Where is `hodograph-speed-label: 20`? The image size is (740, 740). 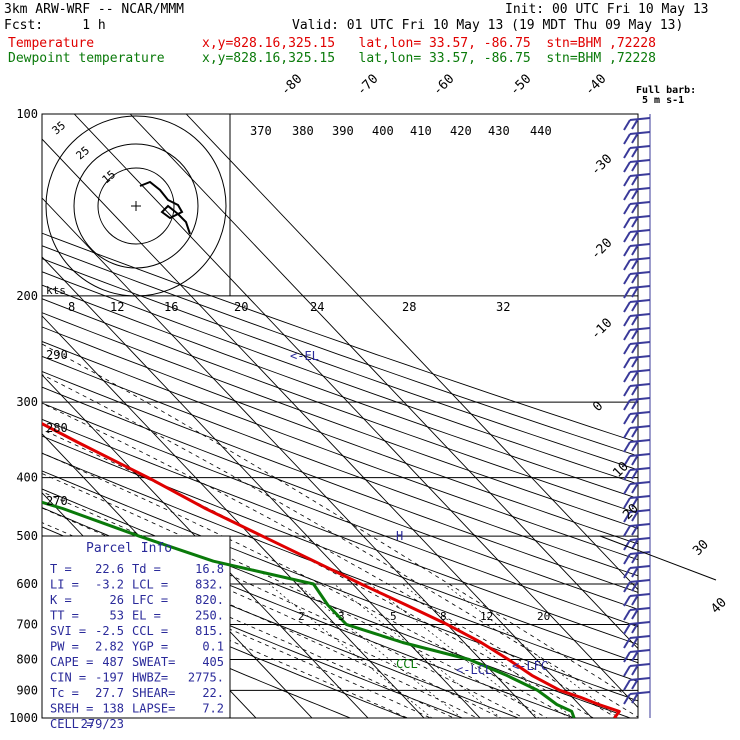 hodograph-speed-label: 20 is located at coordinates (241, 307).